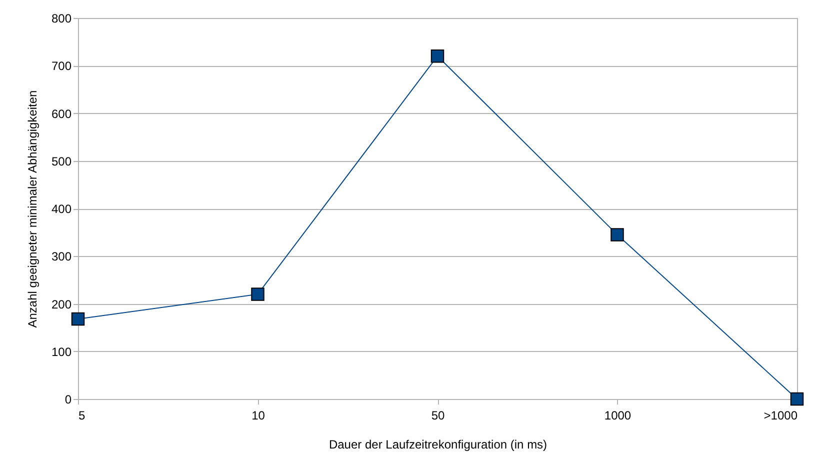 This screenshot has width=819, height=466. What do you see at coordinates (61, 19) in the screenshot?
I see `y-tick-label: 800` at bounding box center [61, 19].